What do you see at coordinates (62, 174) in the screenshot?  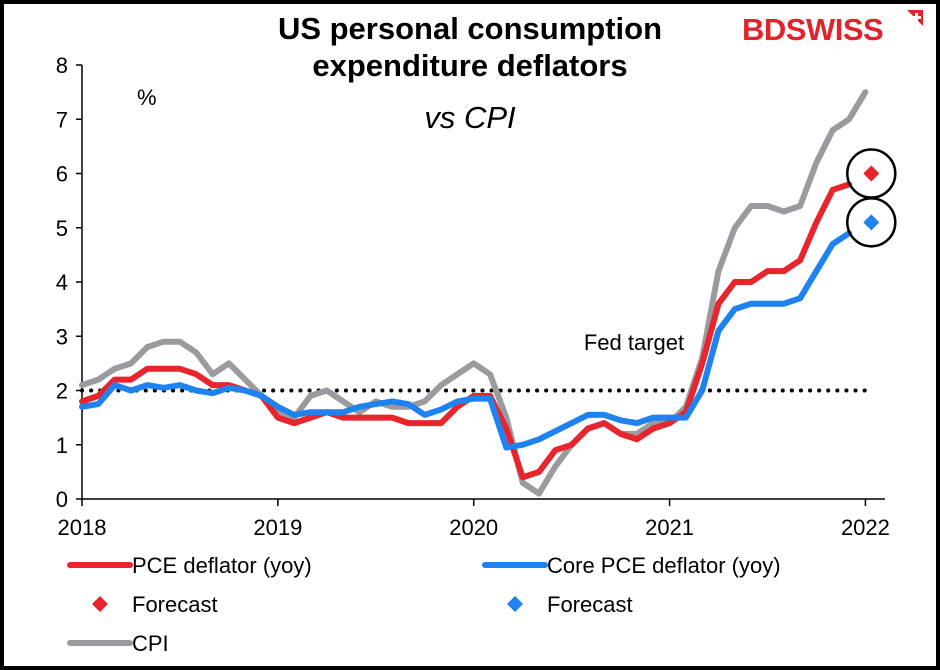 I see `y-tick-label: 6` at bounding box center [62, 174].